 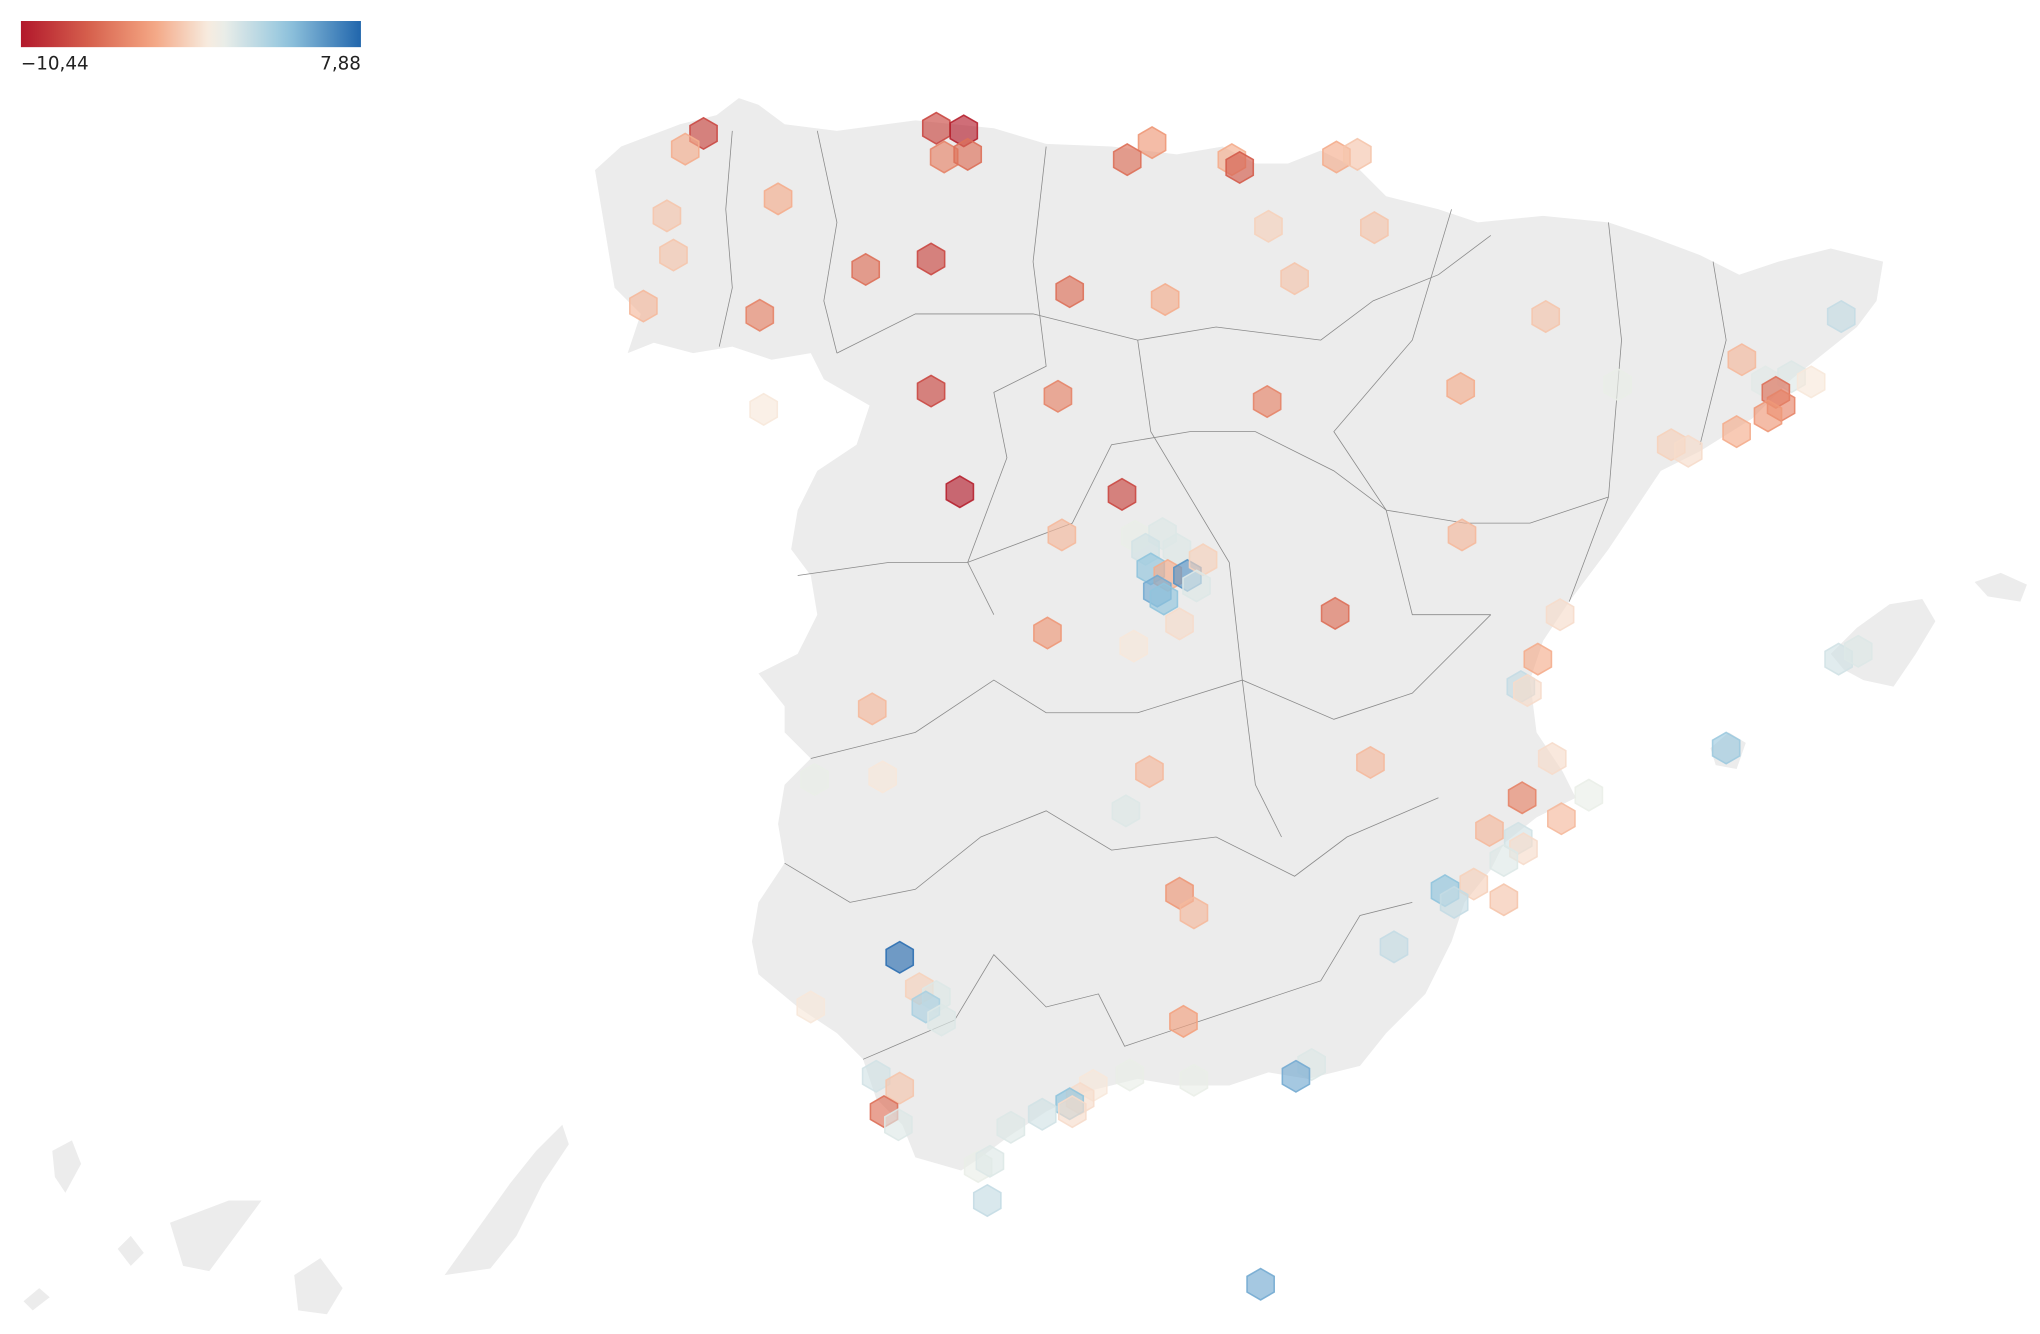 What do you see at coordinates (190, 47) in the screenshot?
I see `legend: −10,44 7,88` at bounding box center [190, 47].